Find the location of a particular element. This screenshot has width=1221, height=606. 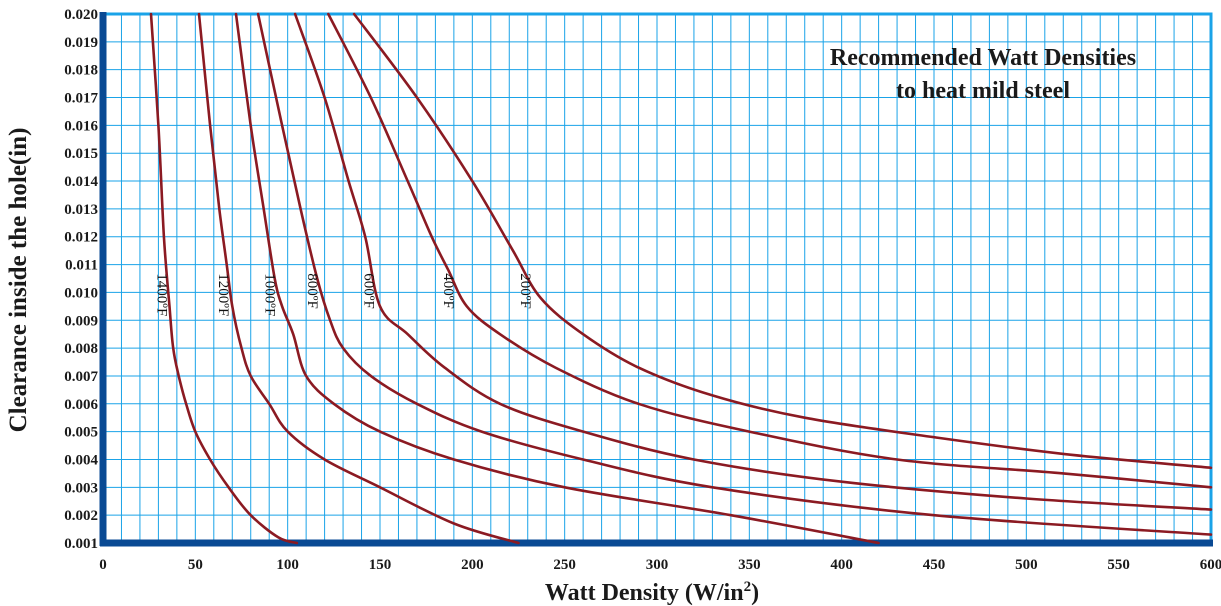

curve-label-1400f: 1400ºF is located at coordinates (162, 294).